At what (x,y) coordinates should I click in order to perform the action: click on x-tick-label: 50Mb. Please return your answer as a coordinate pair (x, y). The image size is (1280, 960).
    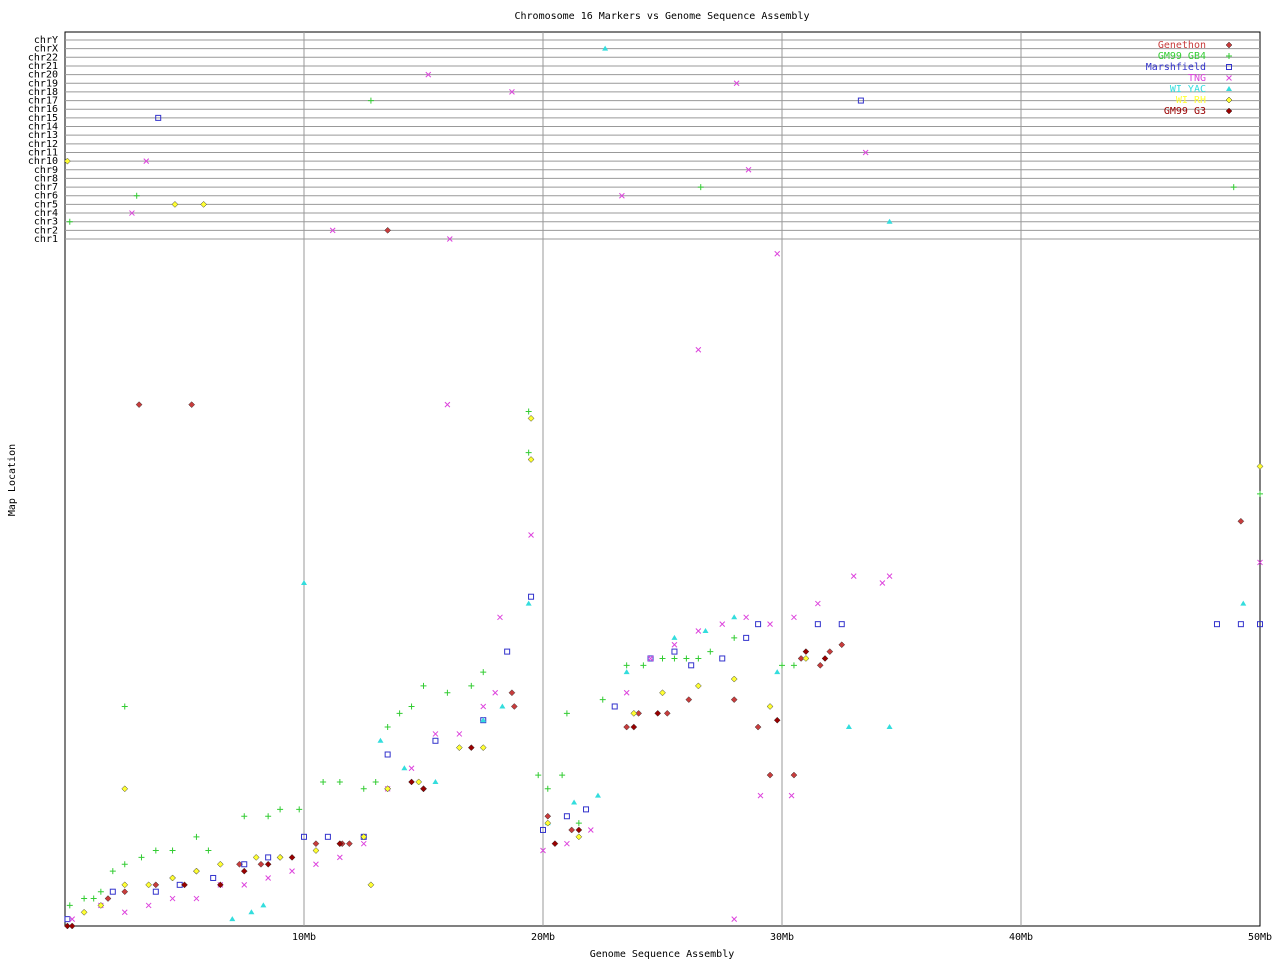
    Looking at the image, I should click on (1260, 937).